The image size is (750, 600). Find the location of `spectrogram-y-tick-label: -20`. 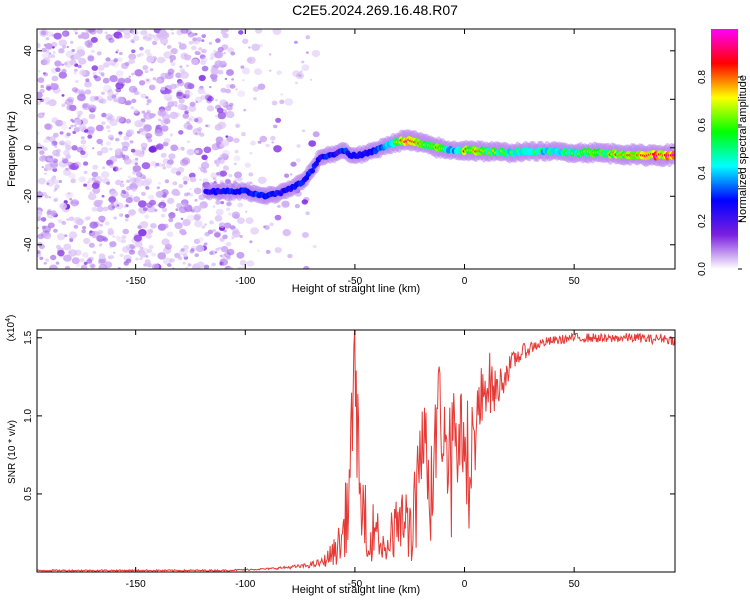

spectrogram-y-tick-label: -20 is located at coordinates (28, 196).